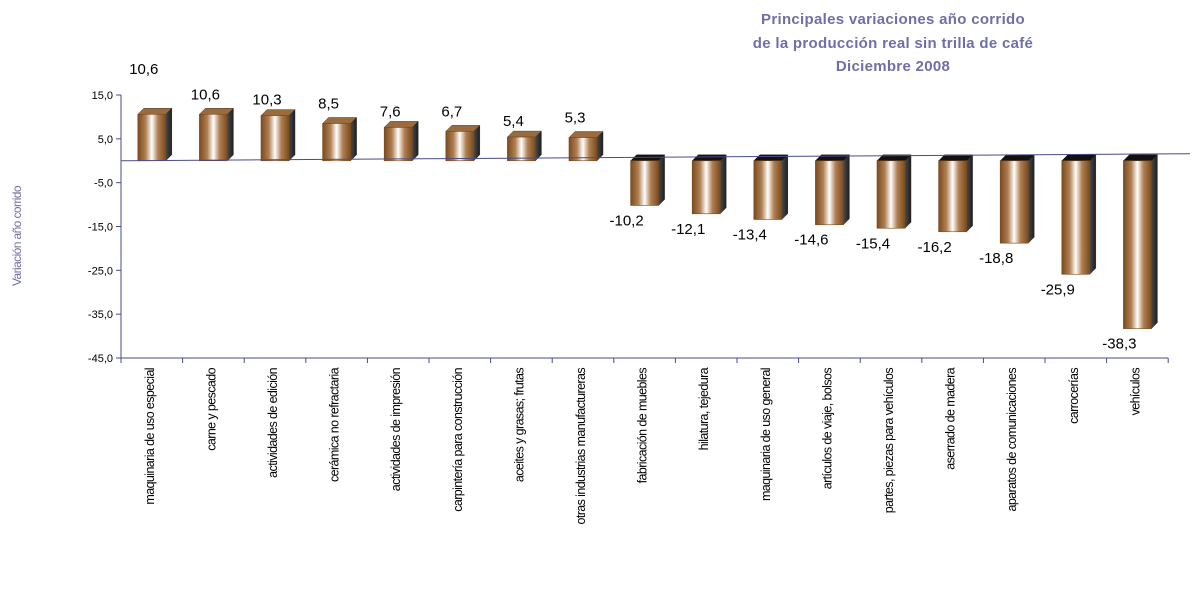  Describe the element at coordinates (827, 429) in the screenshot. I see `x-tick-label: artículos de viaje, bolsos` at that location.